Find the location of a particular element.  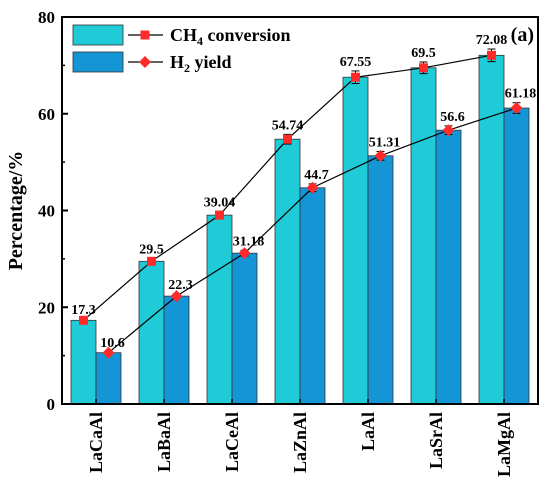

legend-label-0: CH4 conversion is located at coordinates (230, 36).